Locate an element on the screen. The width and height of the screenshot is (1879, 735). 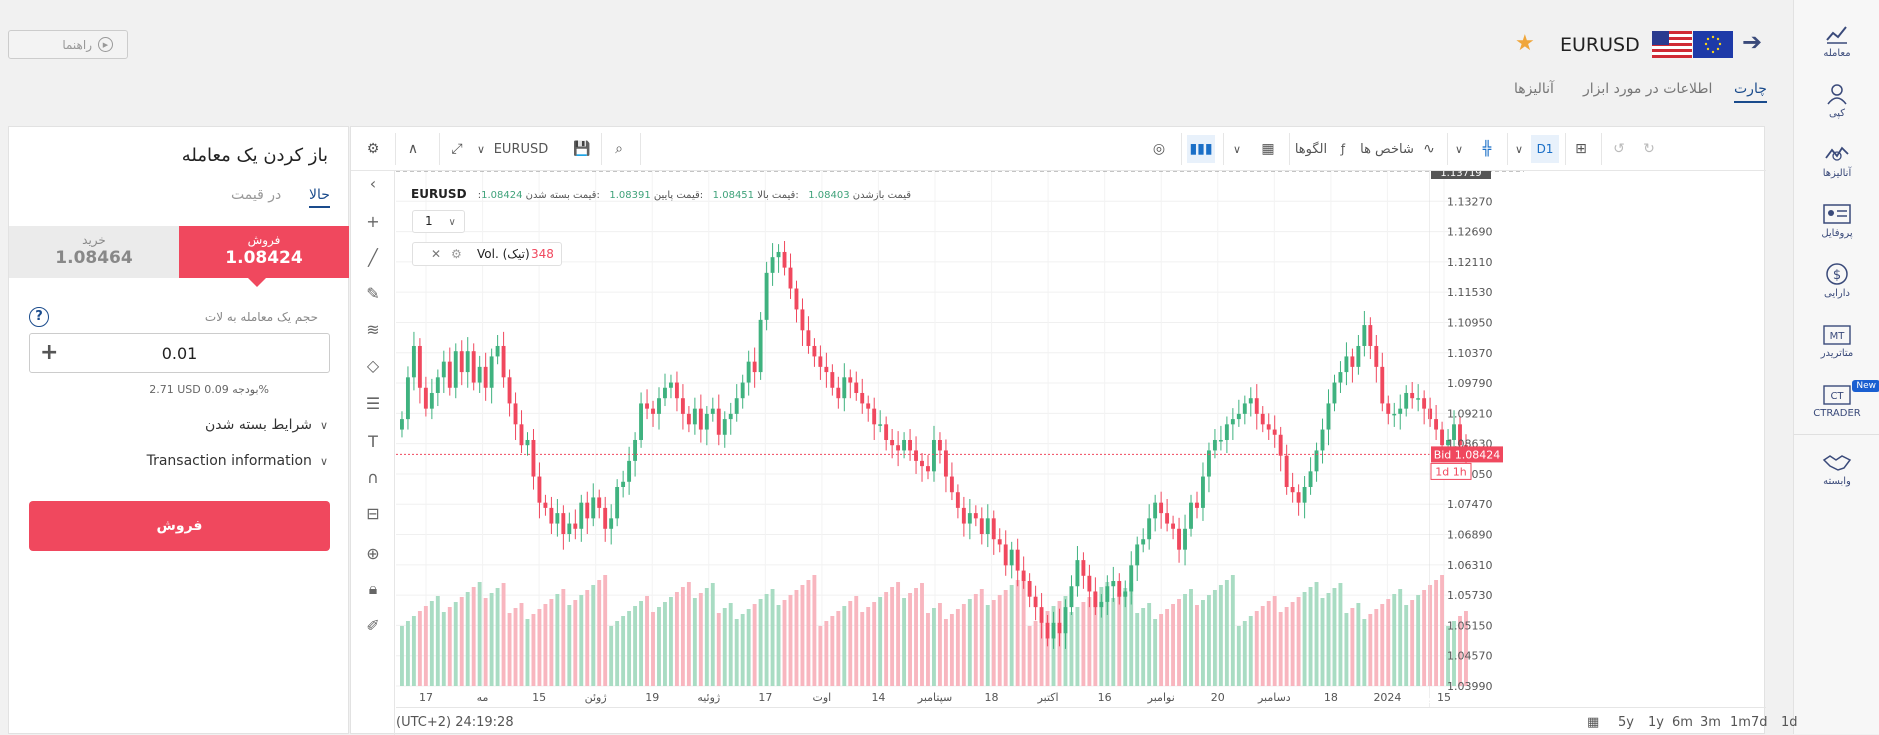
channel-icon: ≋ is located at coordinates (373, 329).